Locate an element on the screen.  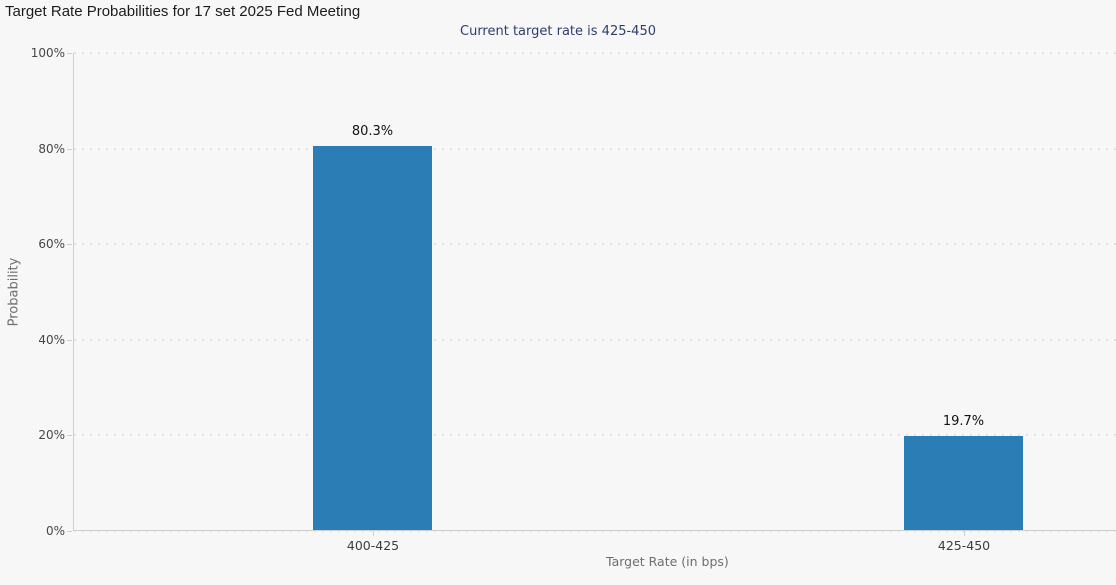
y-tick-label: 80% is located at coordinates (51, 148).